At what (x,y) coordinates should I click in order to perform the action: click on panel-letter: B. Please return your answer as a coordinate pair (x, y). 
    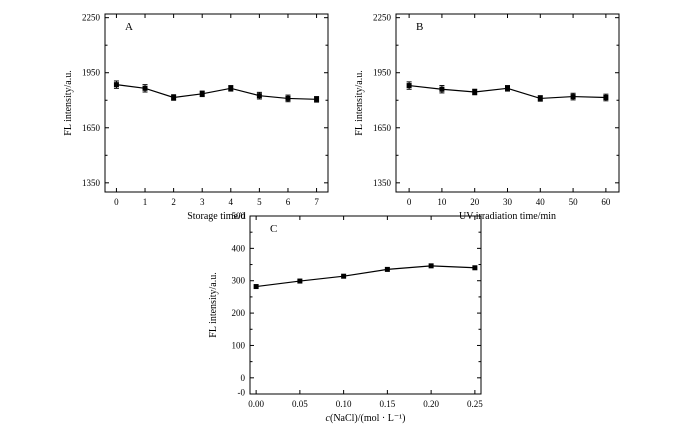
    Looking at the image, I should click on (419, 27).